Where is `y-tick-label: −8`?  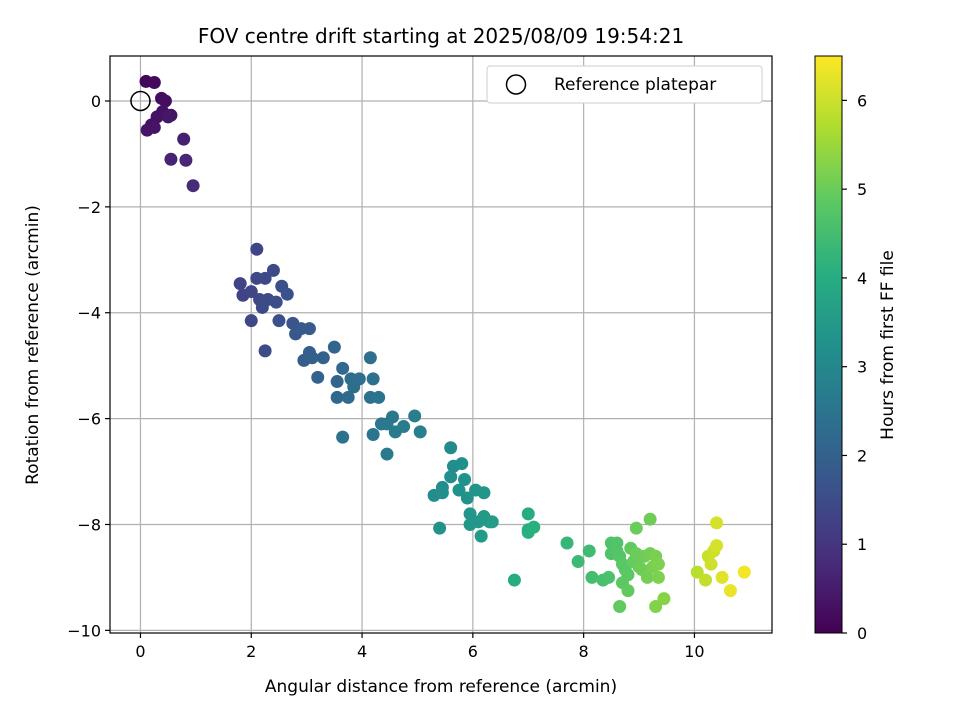
y-tick-label: −8 is located at coordinates (89, 524).